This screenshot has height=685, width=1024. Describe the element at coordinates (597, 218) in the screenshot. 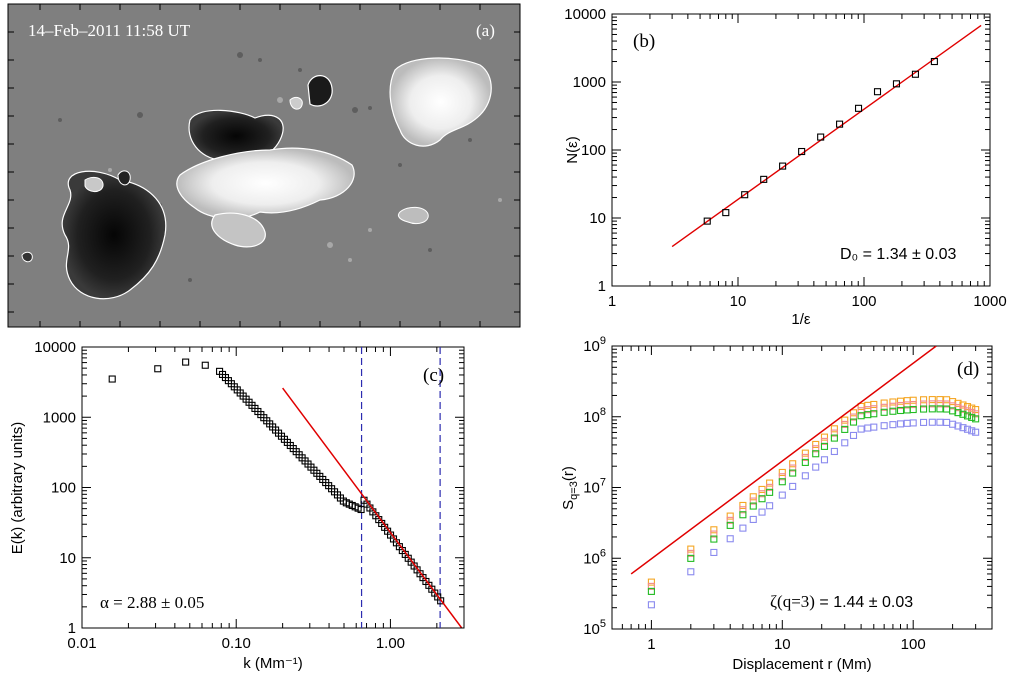

I see `y-tick-label-b: 10` at that location.